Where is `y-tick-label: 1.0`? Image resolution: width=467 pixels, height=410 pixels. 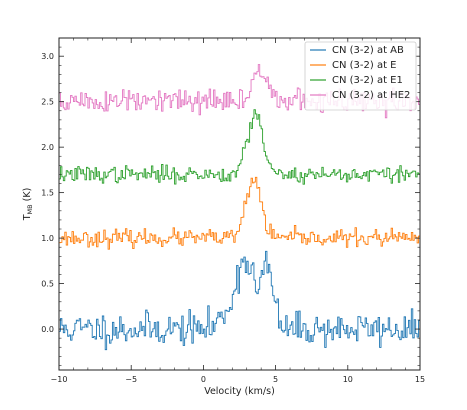
y-tick-label: 1.0 is located at coordinates (47, 238).